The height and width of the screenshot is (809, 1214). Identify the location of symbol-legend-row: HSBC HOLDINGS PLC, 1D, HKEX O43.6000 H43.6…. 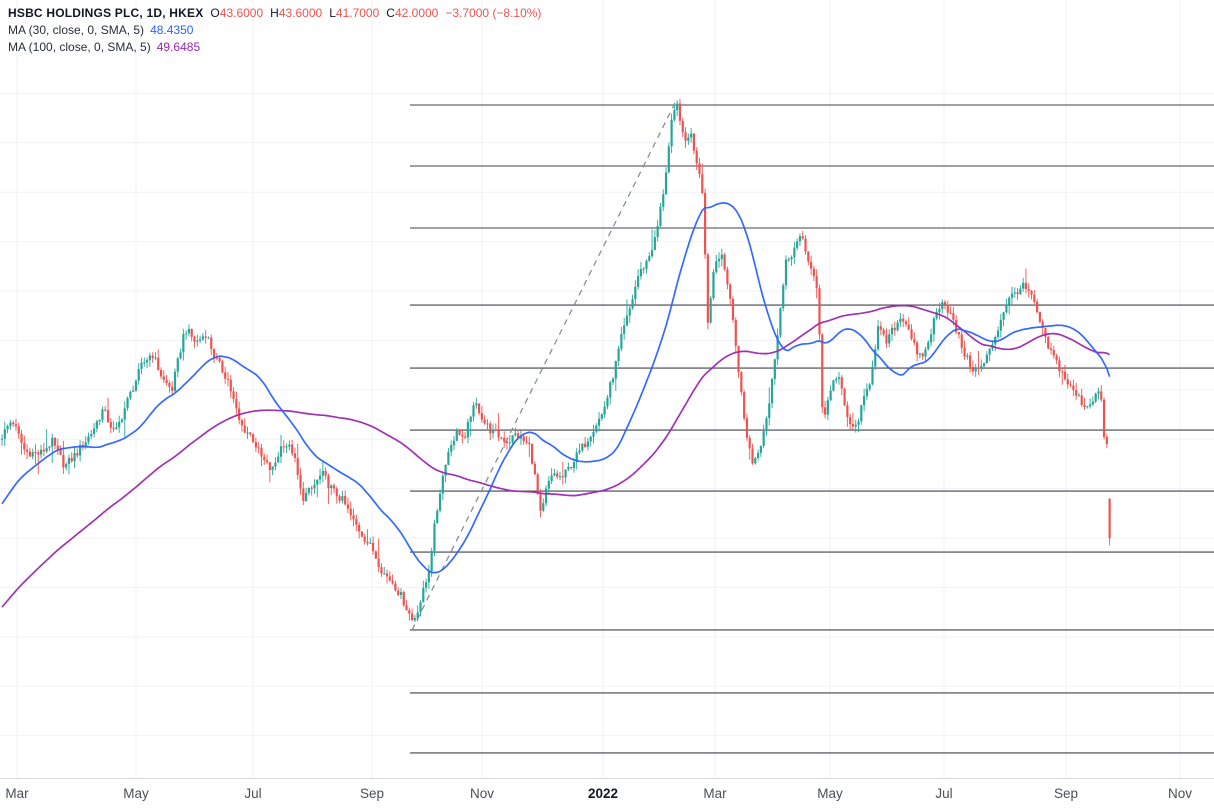
(274, 13).